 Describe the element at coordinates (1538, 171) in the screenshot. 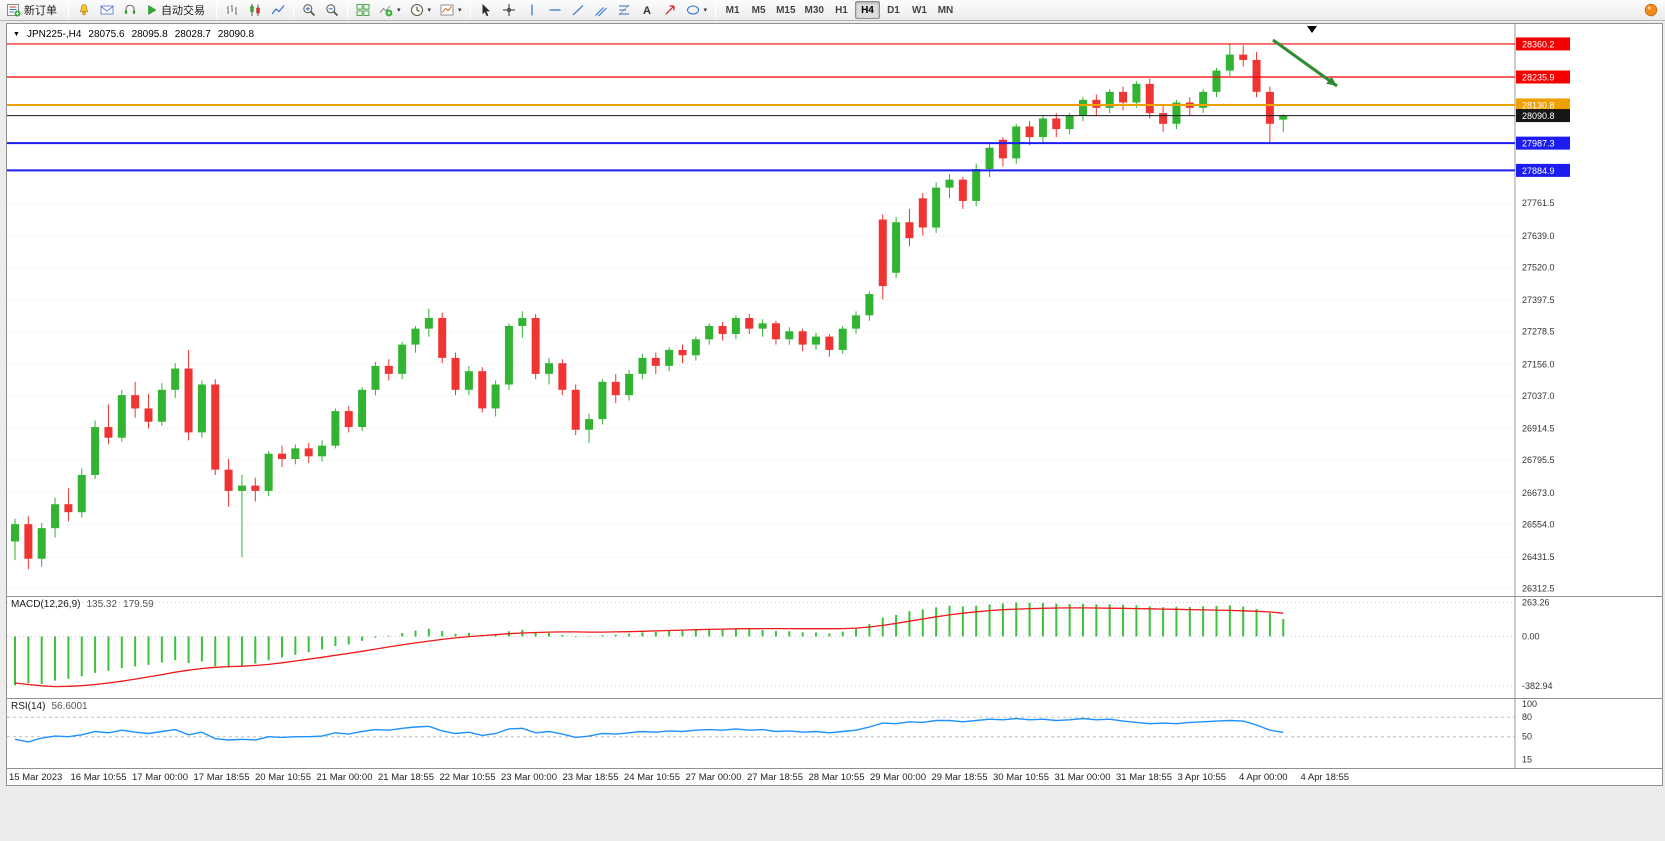

I see `svg-text: 27884.9` at that location.